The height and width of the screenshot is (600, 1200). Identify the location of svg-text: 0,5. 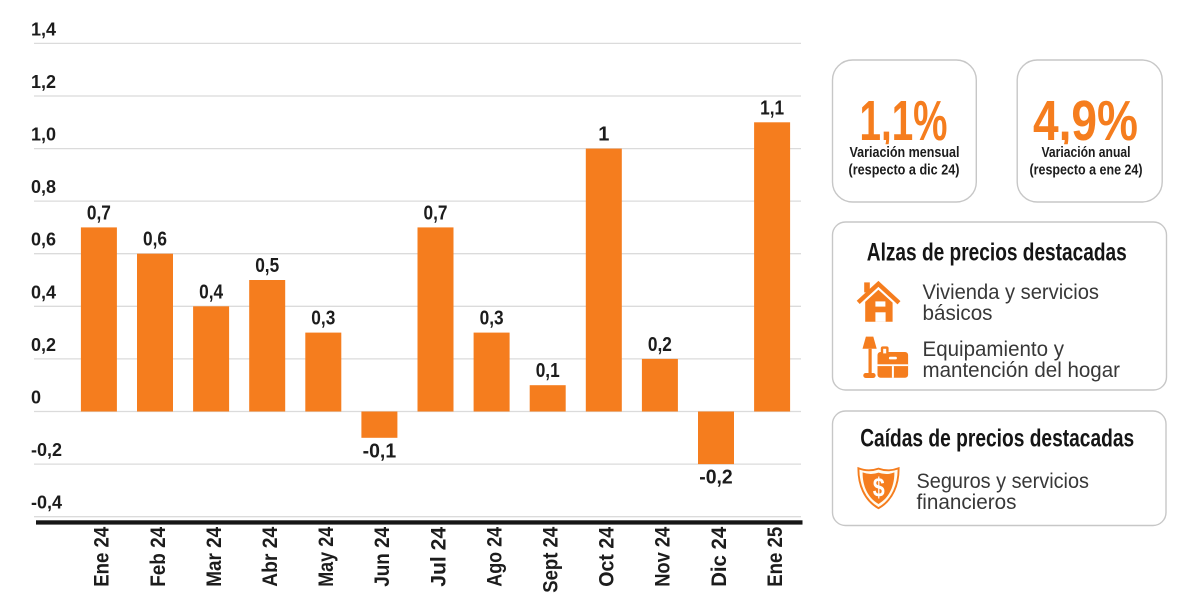
(267, 266).